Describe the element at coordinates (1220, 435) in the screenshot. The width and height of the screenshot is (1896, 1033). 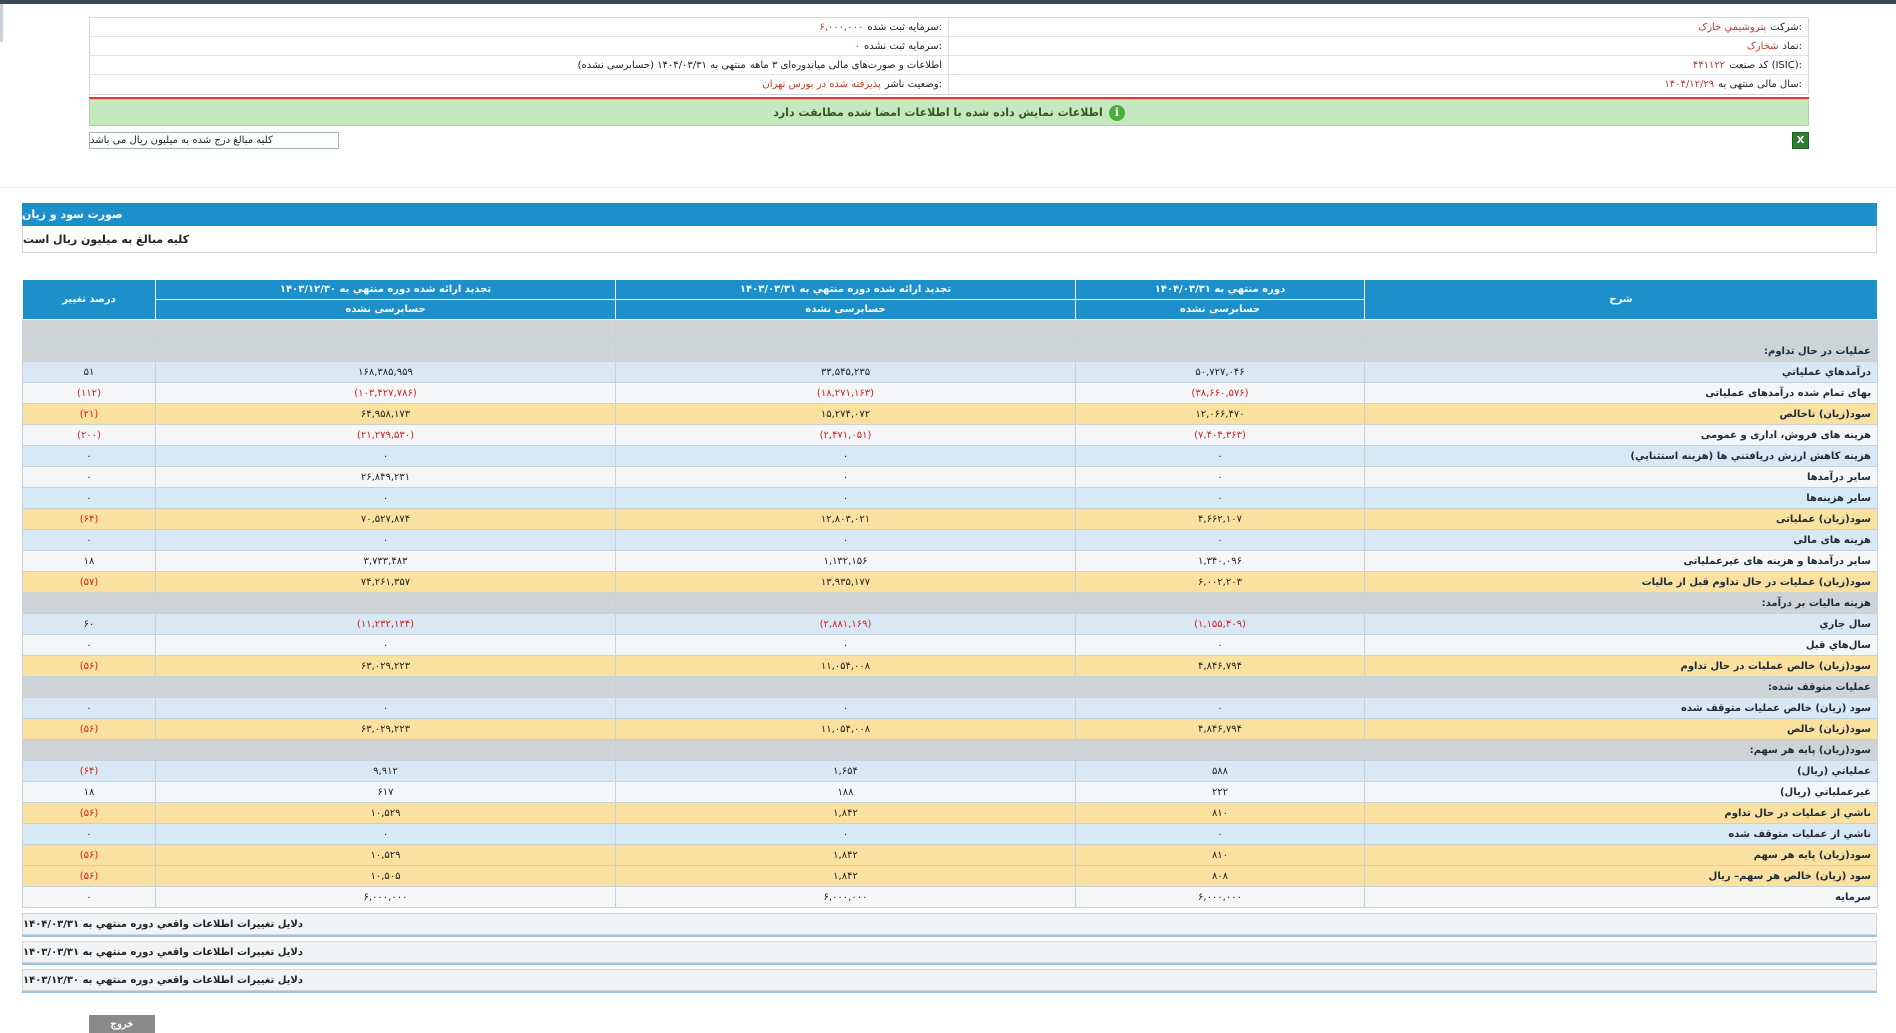
I see `row-value-period-1: (۷,۴۰۴,۳۶۳)` at that location.